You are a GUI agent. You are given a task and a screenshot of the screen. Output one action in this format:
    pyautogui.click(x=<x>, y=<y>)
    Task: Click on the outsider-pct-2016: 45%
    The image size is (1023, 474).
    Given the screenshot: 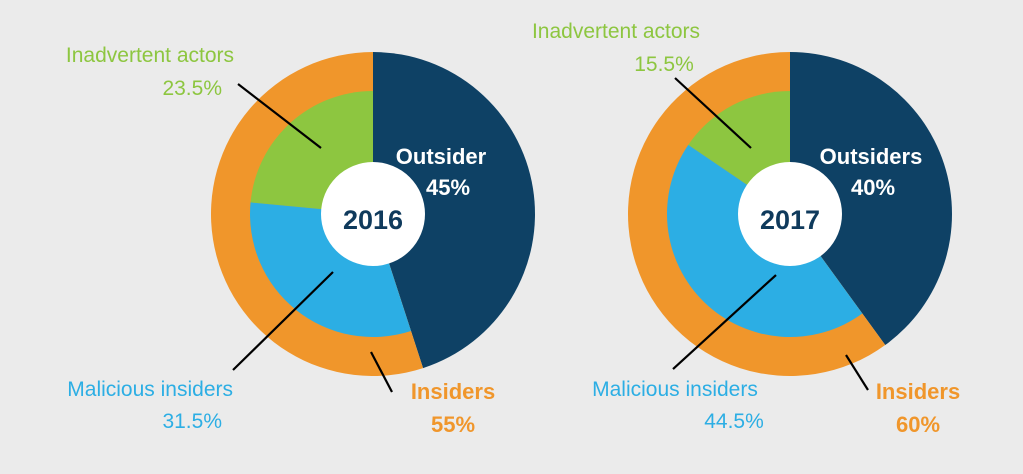 What is the action you would take?
    pyautogui.click(x=448, y=187)
    